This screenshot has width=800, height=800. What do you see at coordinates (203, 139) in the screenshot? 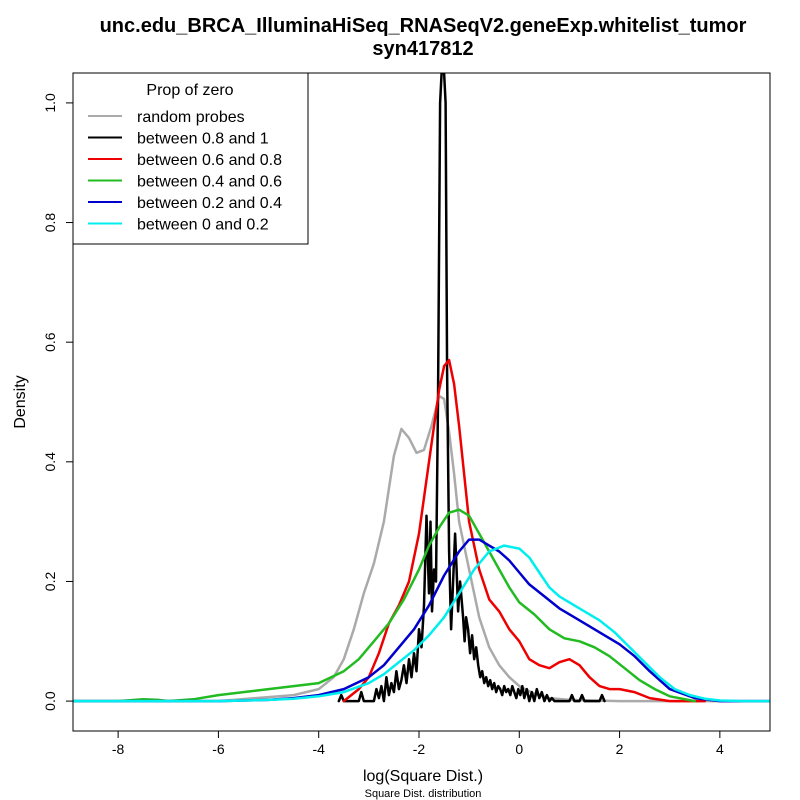
I see `legend-entry-1: between 0.8 and 1` at bounding box center [203, 139].